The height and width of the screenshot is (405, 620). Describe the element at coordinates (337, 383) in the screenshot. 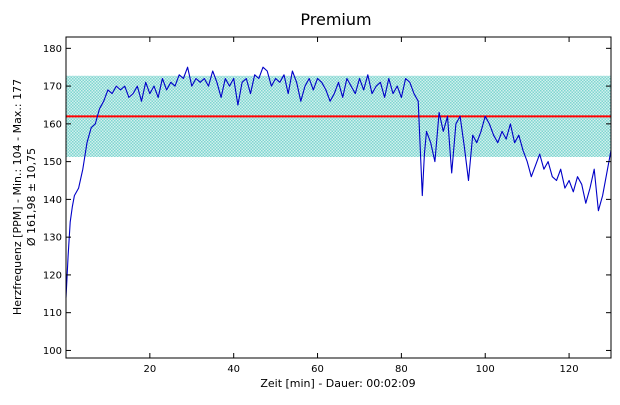

I see `x-axis-label: Zeit [min] - Dauer: 00:02:09` at that location.